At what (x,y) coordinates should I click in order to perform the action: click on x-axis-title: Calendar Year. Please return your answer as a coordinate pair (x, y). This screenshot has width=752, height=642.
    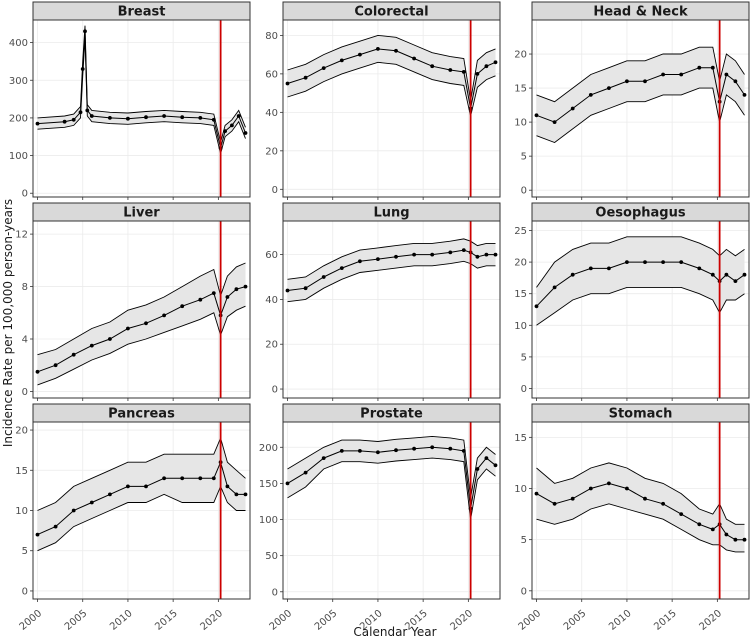
    Looking at the image, I should click on (394, 632).